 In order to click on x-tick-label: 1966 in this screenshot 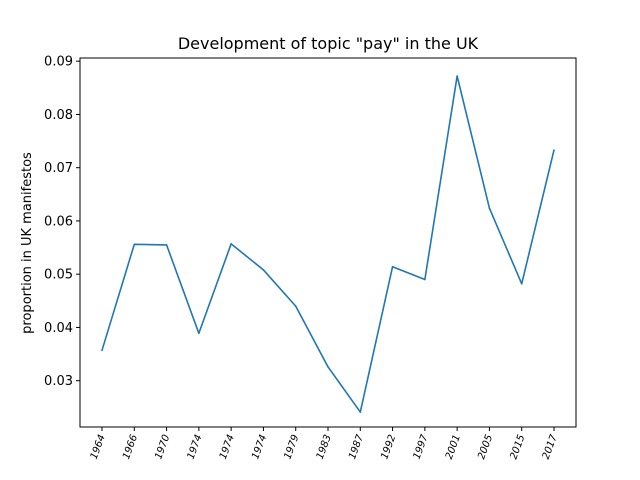, I will do `click(130, 447)`.